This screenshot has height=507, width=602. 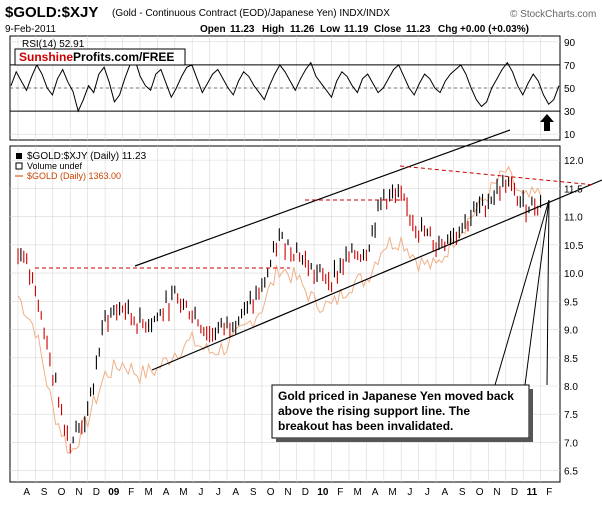 What do you see at coordinates (46, 57) in the screenshot?
I see `brand-red: Sunshine` at bounding box center [46, 57].